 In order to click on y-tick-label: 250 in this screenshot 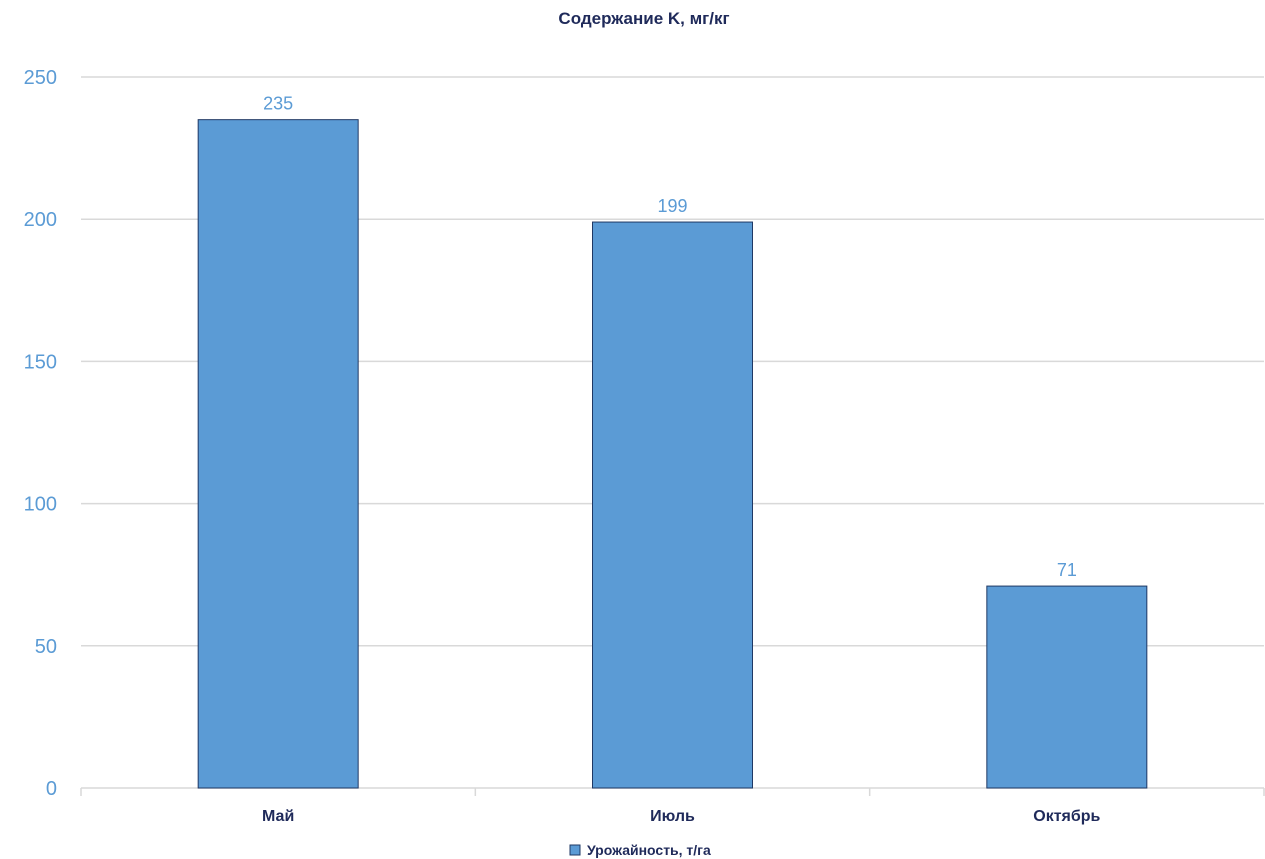, I will do `click(40, 78)`.